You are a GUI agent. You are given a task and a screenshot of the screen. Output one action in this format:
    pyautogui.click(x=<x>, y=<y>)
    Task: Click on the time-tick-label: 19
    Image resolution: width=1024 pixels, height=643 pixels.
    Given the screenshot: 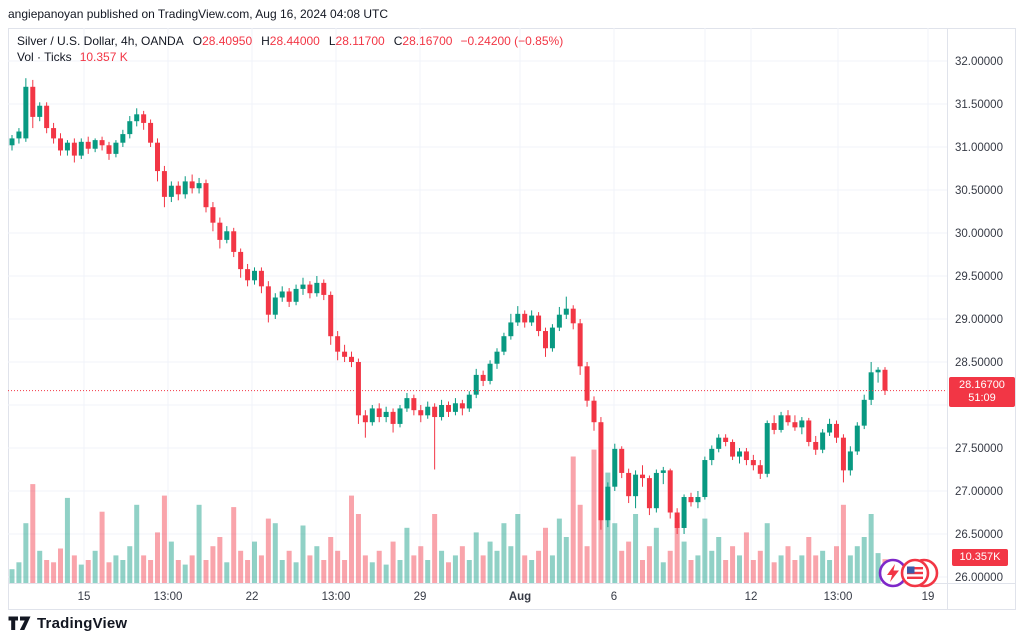 What is the action you would take?
    pyautogui.click(x=928, y=597)
    